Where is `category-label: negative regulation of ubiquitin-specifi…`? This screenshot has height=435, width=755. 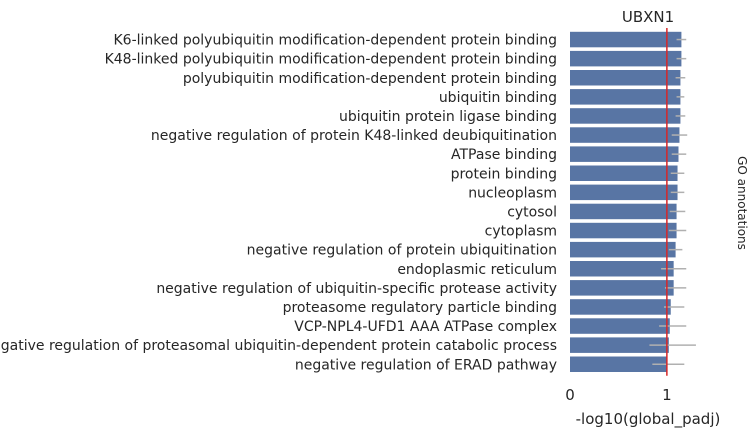
category-label: negative regulation of ubiquitin-specifi… is located at coordinates (356, 289).